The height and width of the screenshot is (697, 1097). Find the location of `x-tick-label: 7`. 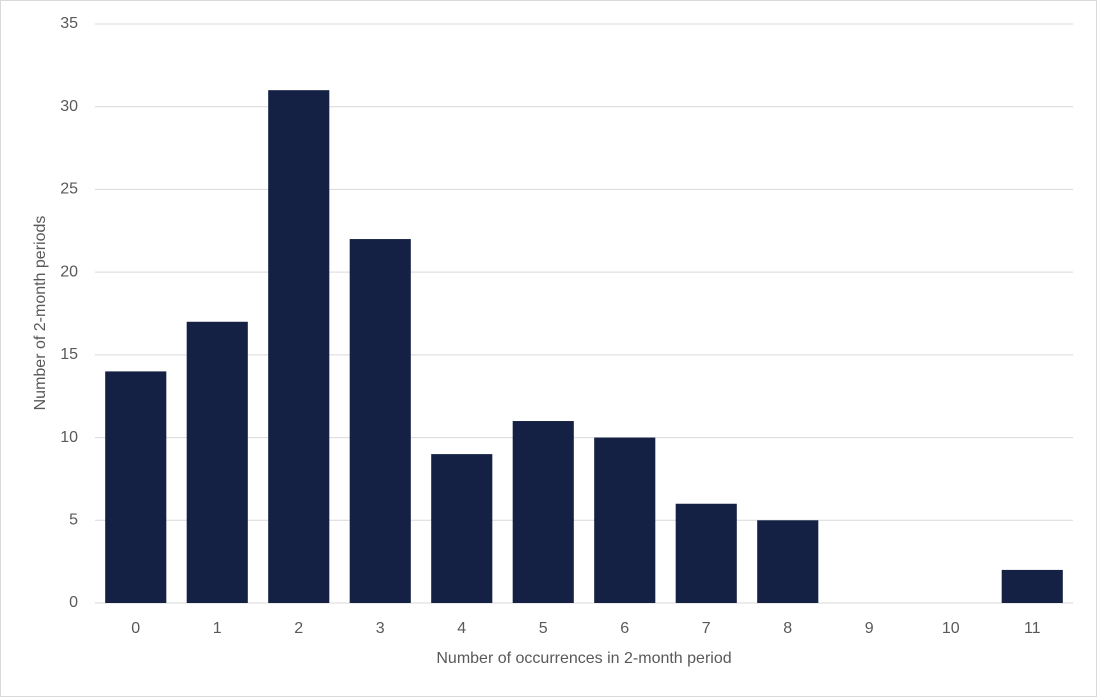

x-tick-label: 7 is located at coordinates (706, 628).